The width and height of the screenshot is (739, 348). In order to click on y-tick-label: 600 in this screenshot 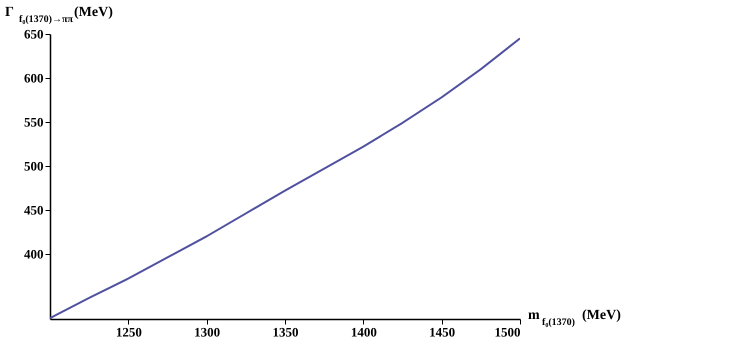, I will do `click(34, 78)`.